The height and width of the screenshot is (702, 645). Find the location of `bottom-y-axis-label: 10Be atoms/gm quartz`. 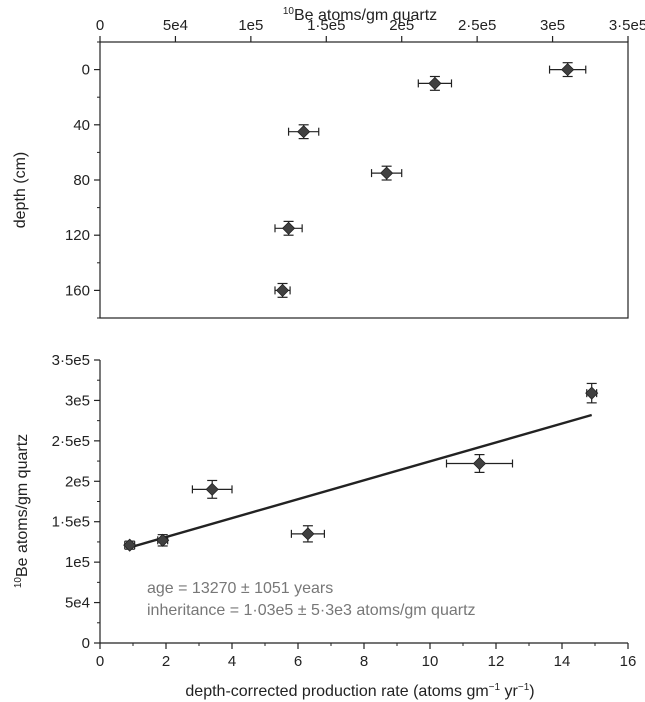

bottom-y-axis-label: 10Be atoms/gm quartz is located at coordinates (22, 511).